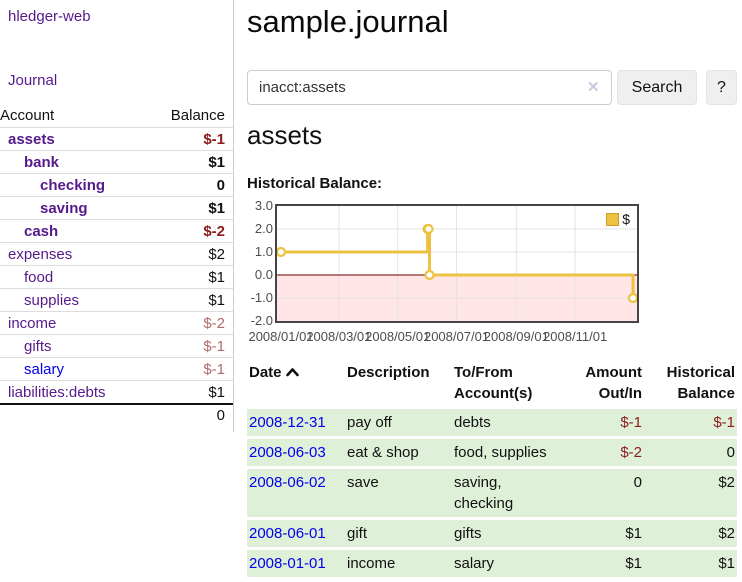 The image size is (742, 582). I want to click on account-row-assets: assets $-1, so click(116, 138).